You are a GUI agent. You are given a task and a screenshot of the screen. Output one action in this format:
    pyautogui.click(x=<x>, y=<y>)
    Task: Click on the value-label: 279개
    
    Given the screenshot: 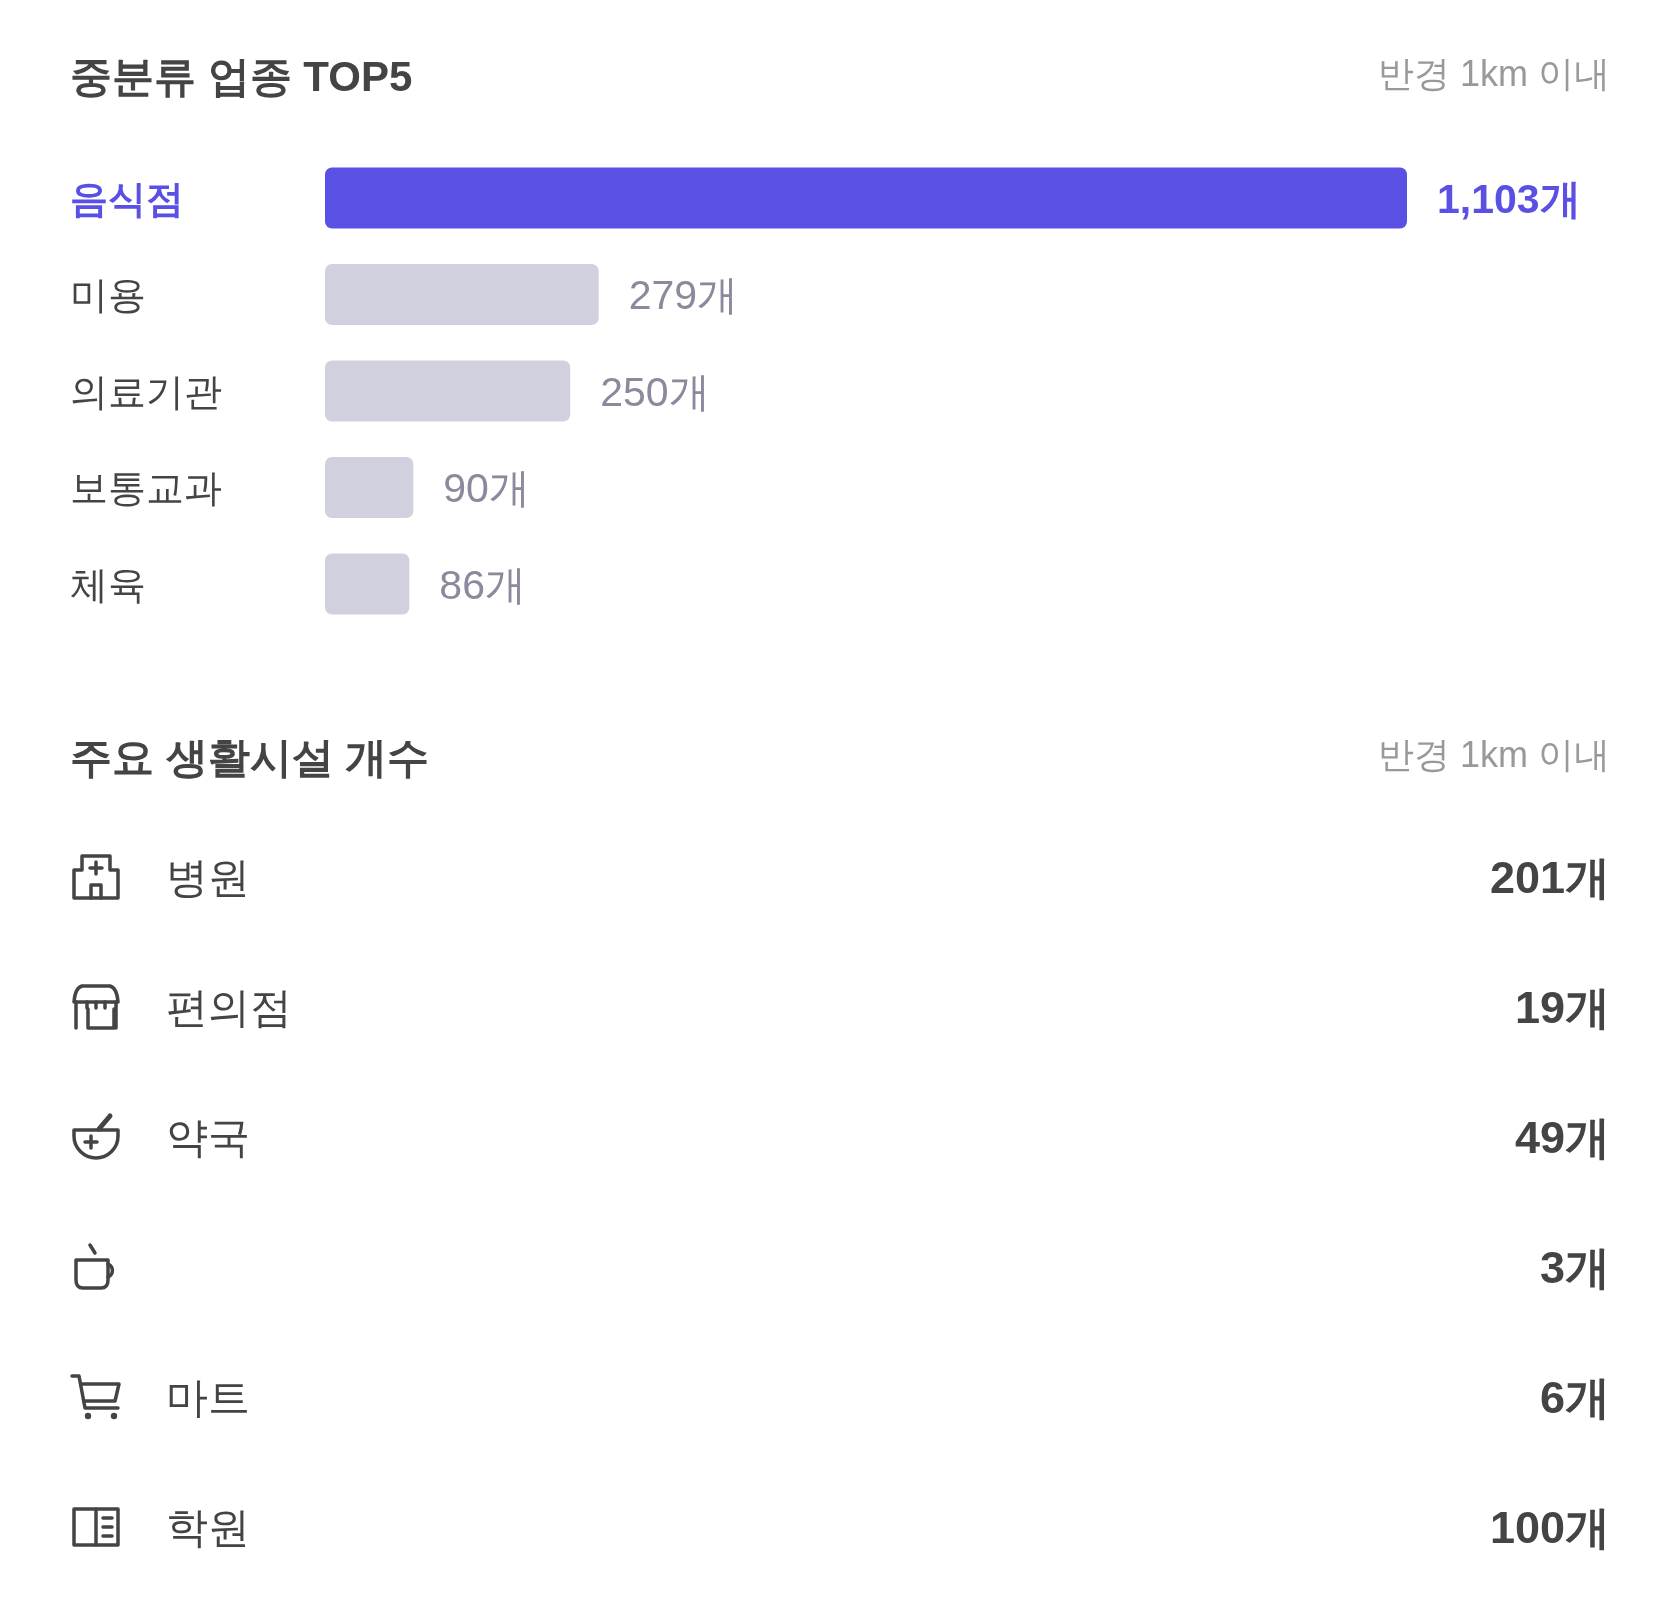 What is the action you would take?
    pyautogui.click(x=683, y=295)
    